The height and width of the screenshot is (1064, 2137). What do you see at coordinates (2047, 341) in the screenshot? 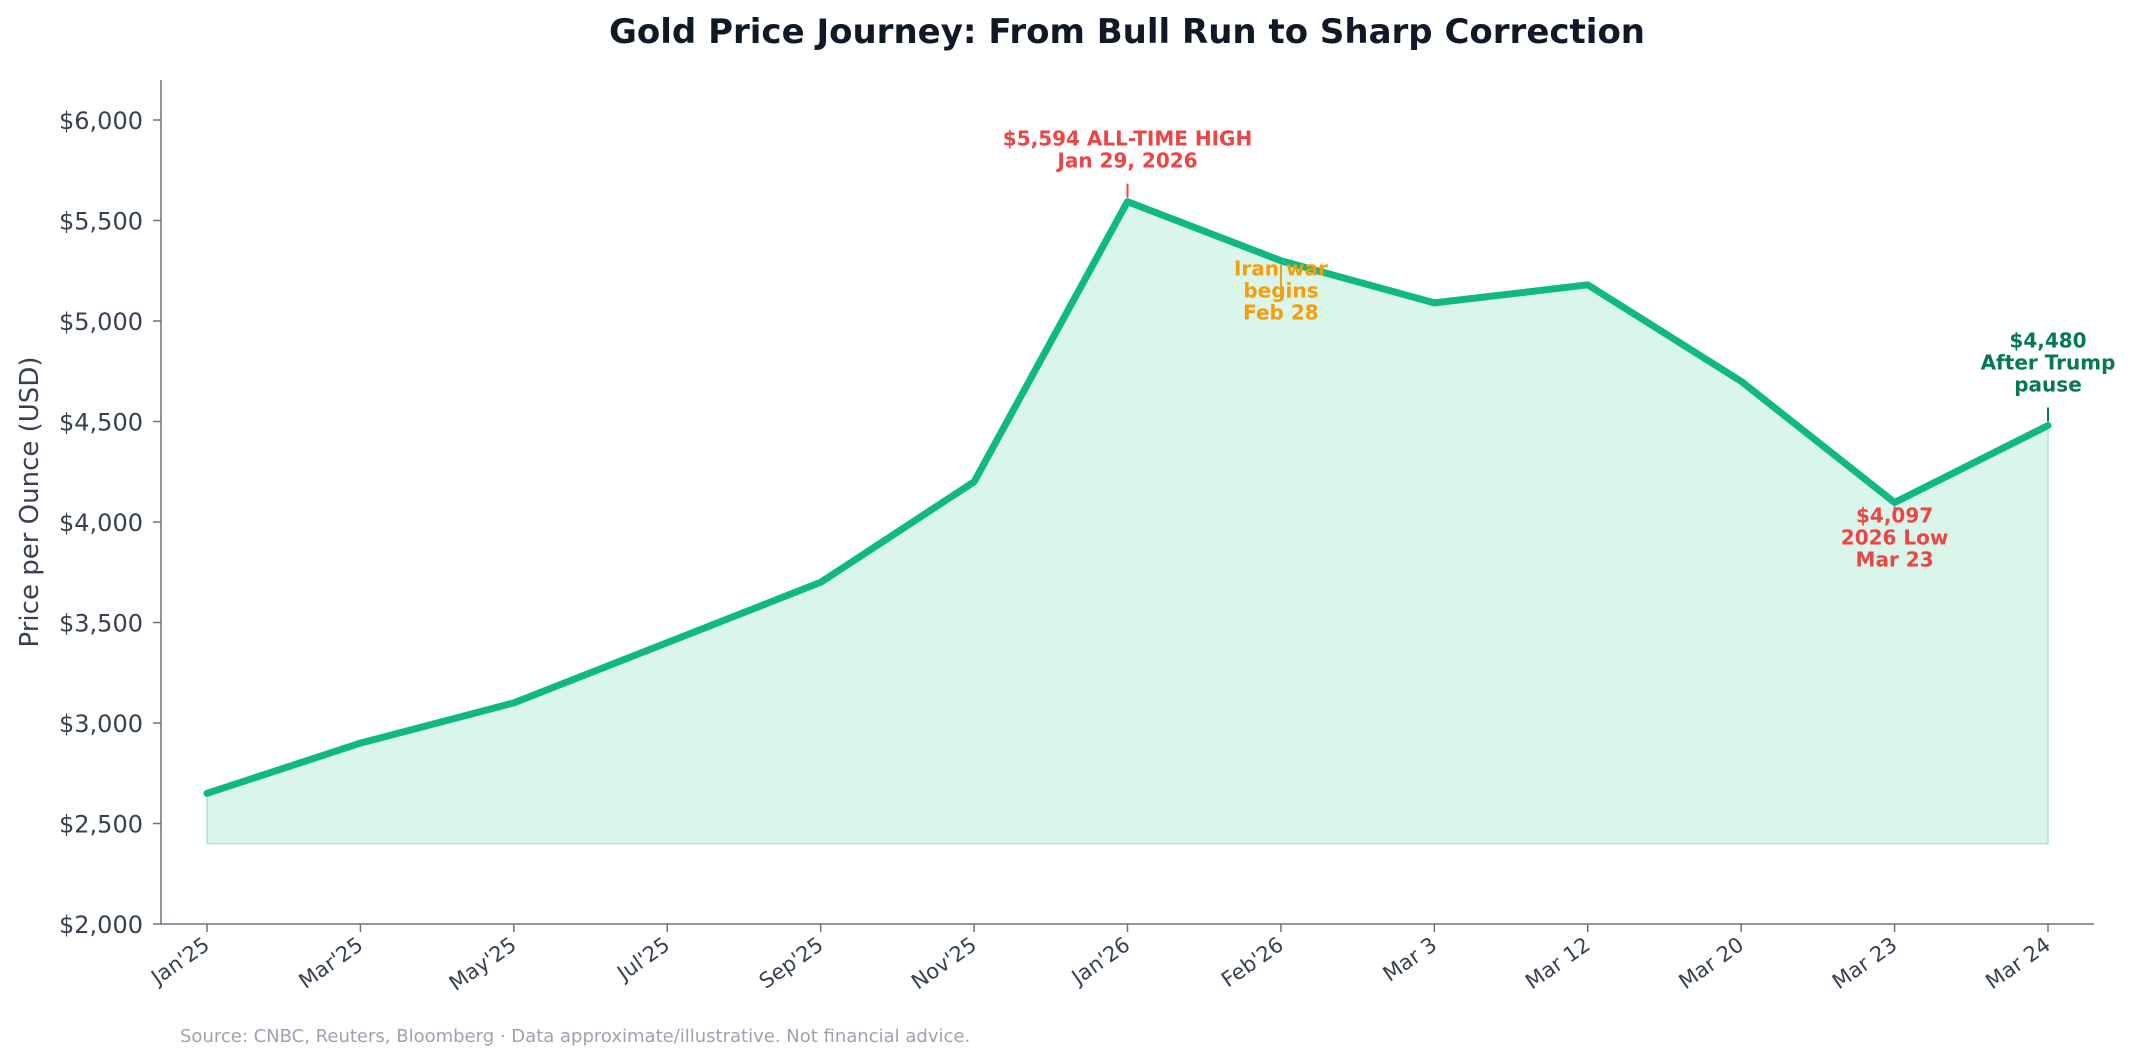
I see `annotation-label: $4,480` at bounding box center [2047, 341].